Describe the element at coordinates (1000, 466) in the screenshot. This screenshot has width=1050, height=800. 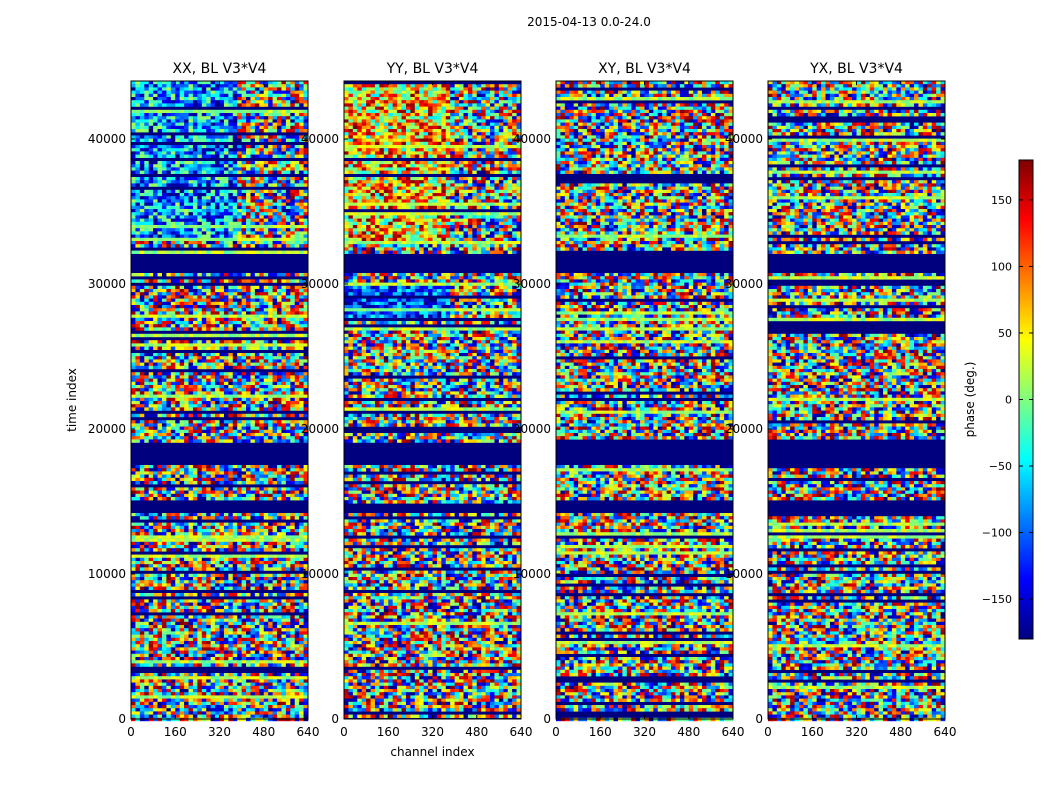
I see `colorbar-tick-label: −50` at that location.